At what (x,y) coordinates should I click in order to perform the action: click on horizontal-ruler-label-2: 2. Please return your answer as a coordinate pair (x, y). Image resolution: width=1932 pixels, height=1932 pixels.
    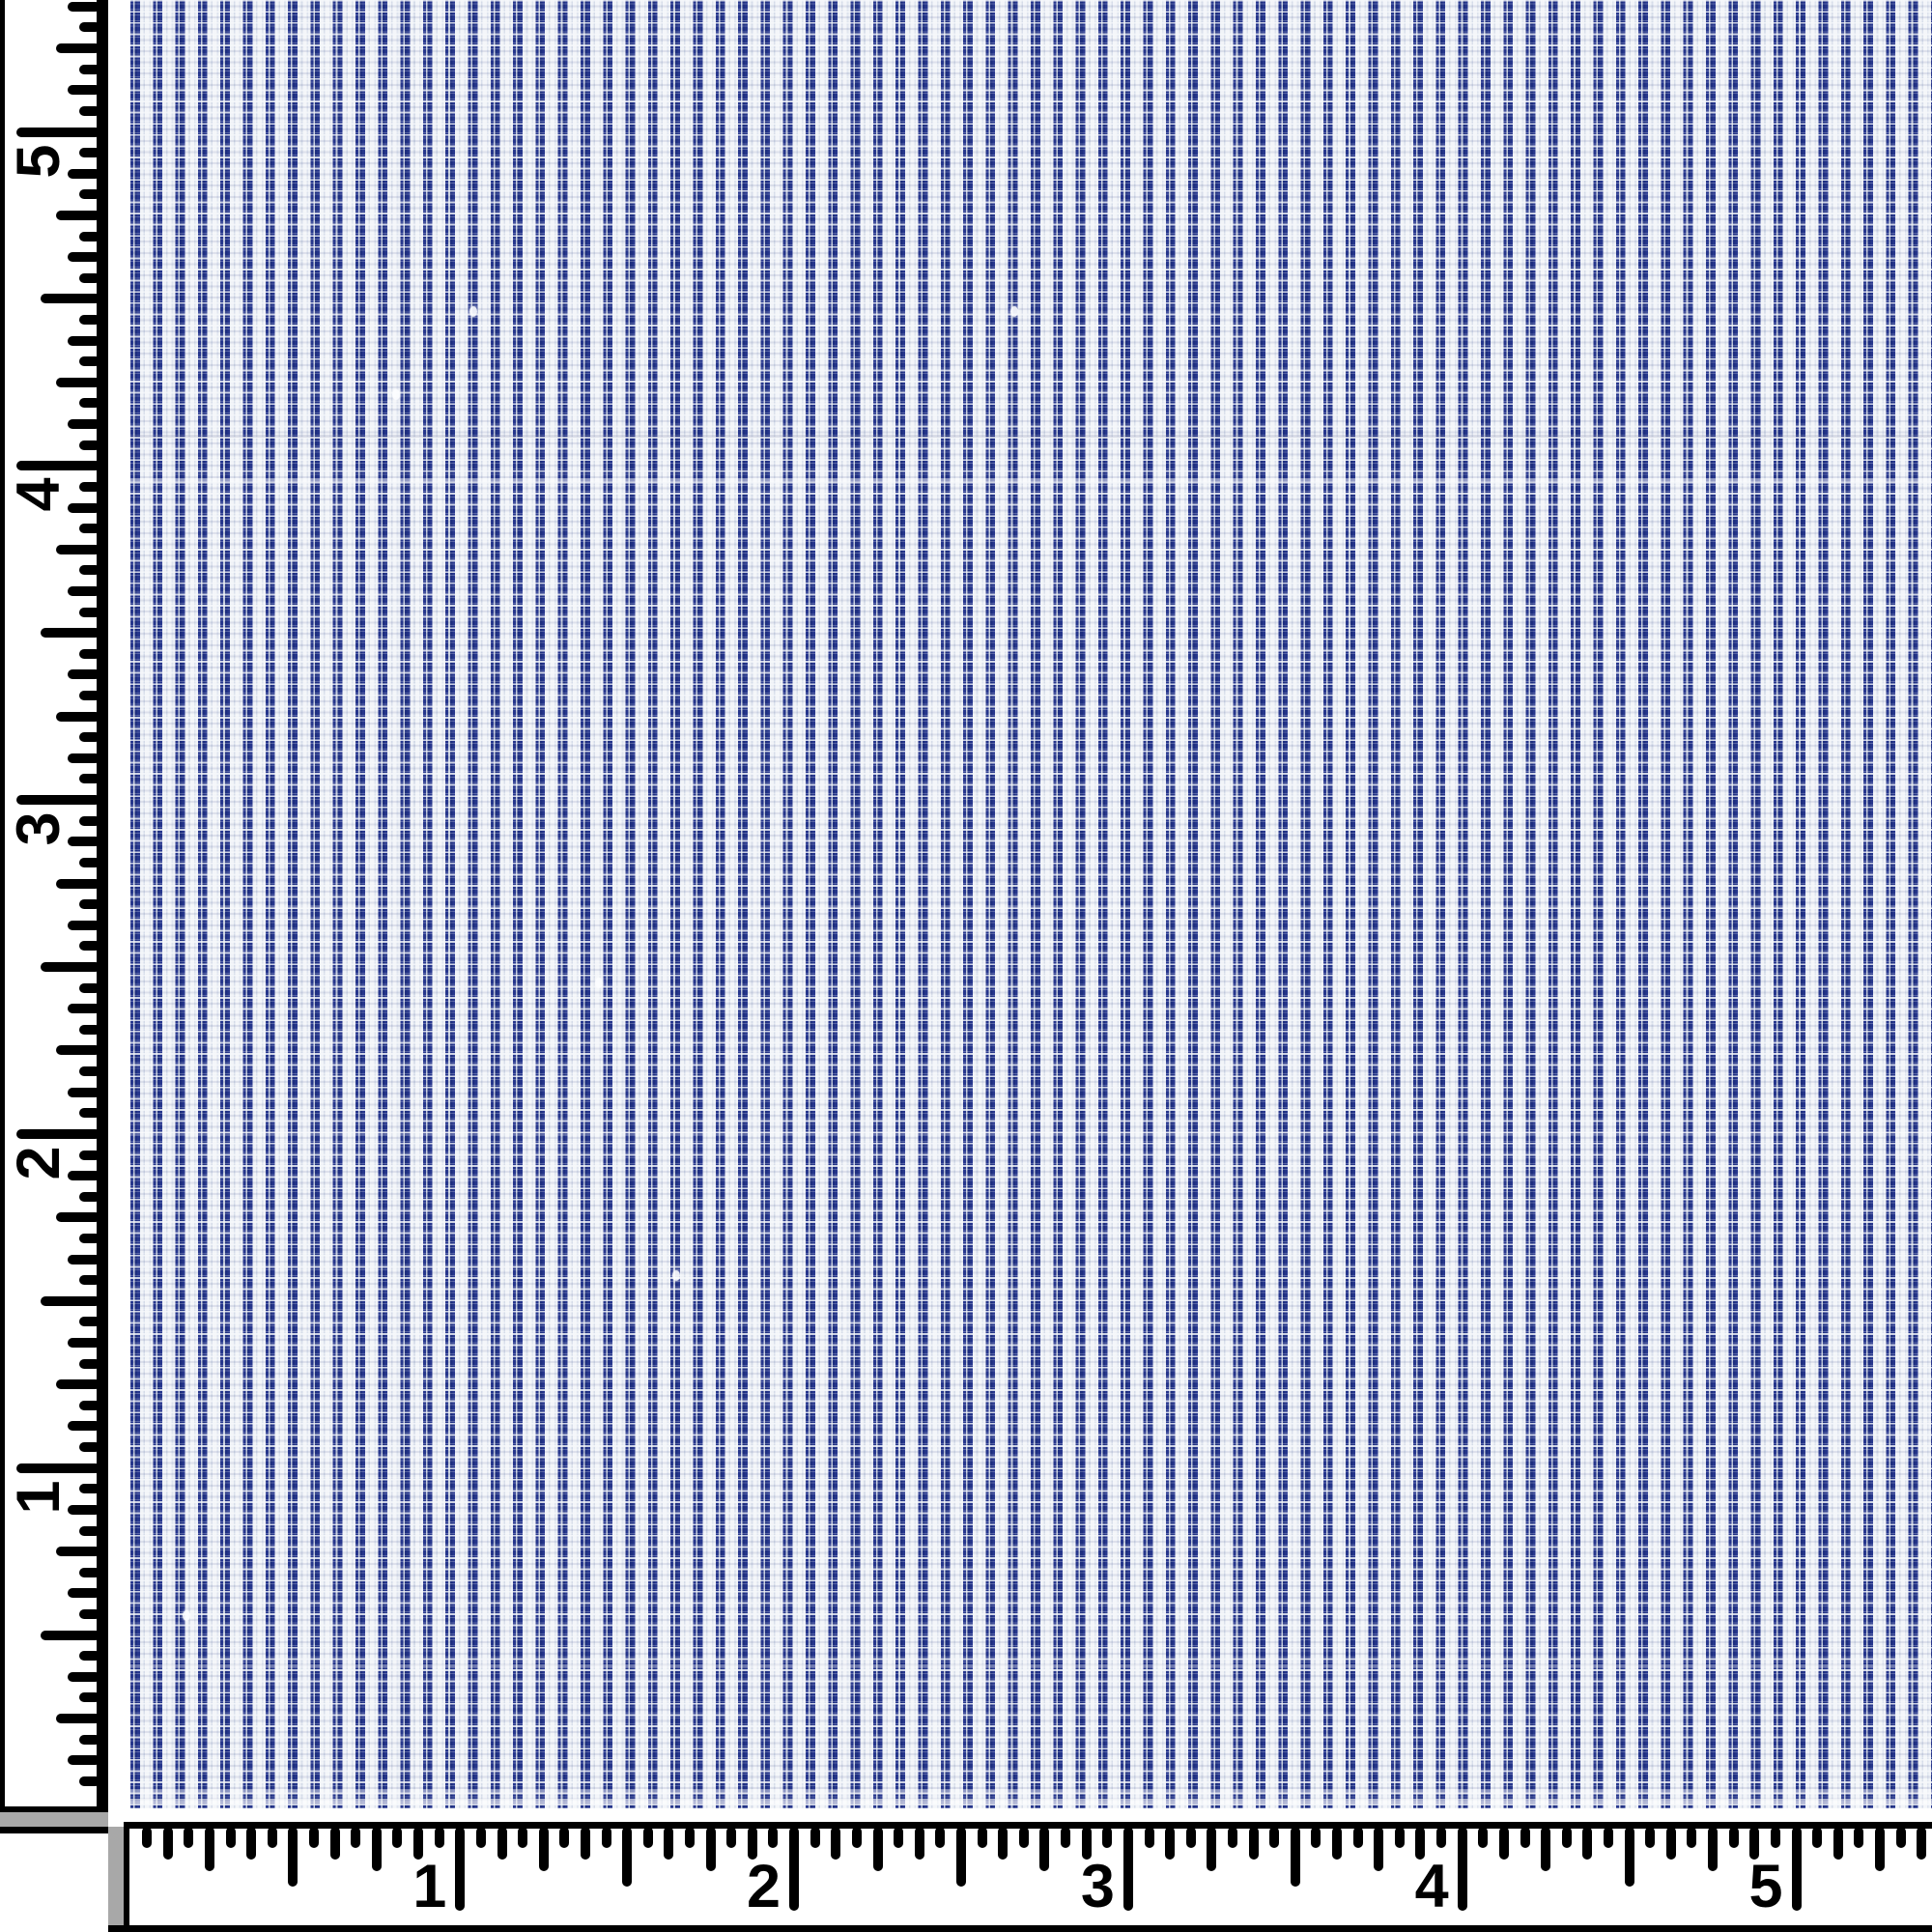
    Looking at the image, I should click on (764, 1887).